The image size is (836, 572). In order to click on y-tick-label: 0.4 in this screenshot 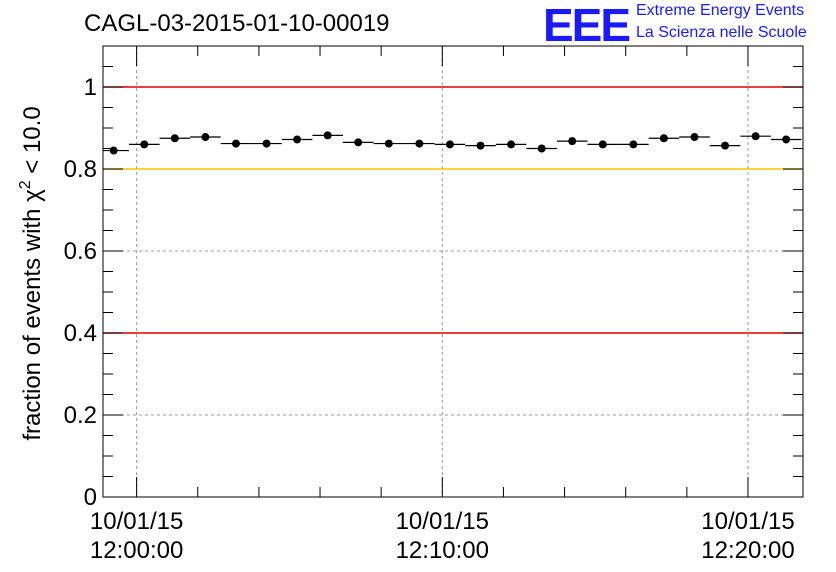, I will do `click(80, 333)`.